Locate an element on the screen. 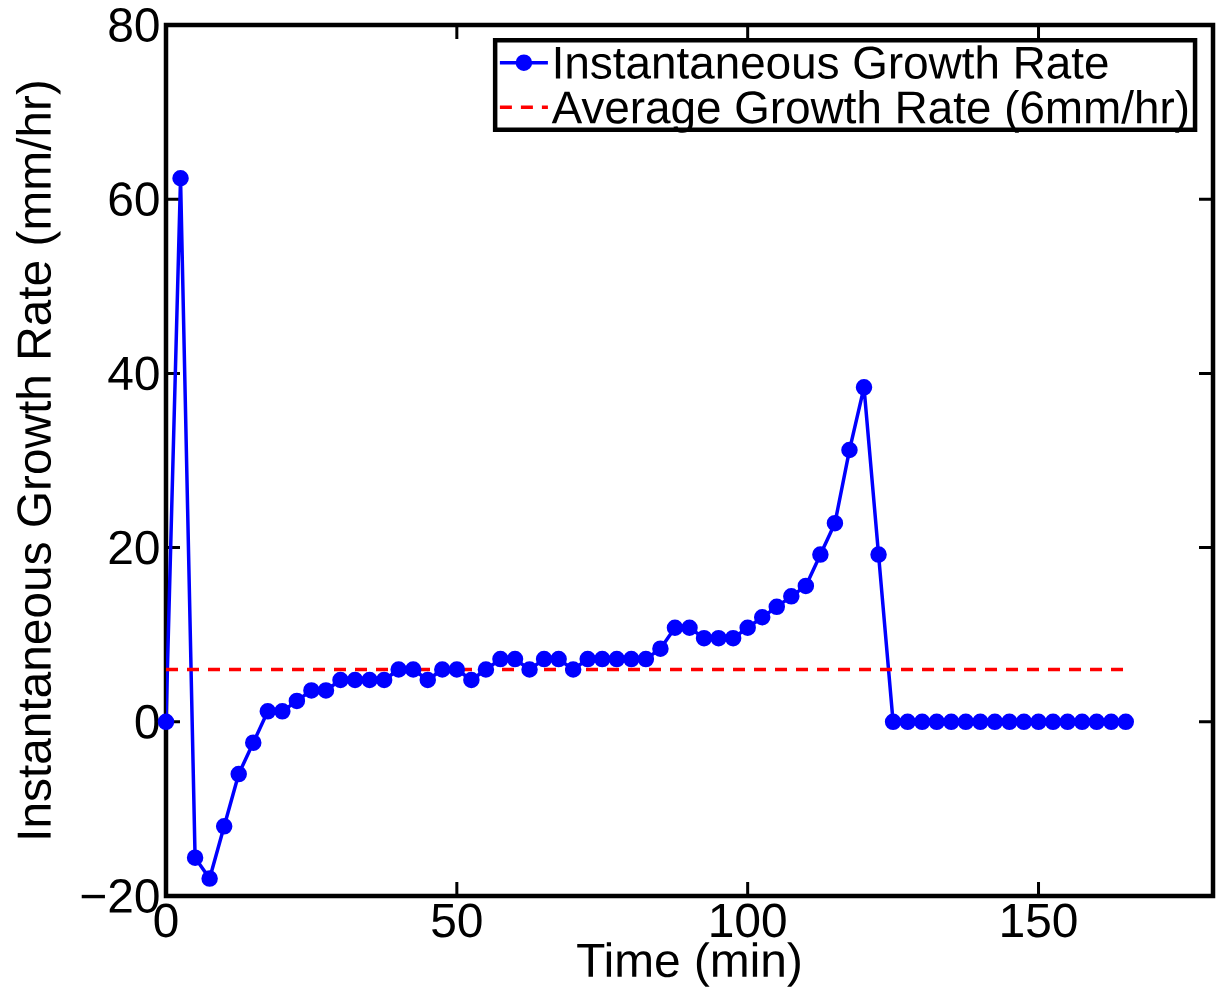 This screenshot has width=1228, height=1007. x-tick-label: 50 is located at coordinates (457, 920).